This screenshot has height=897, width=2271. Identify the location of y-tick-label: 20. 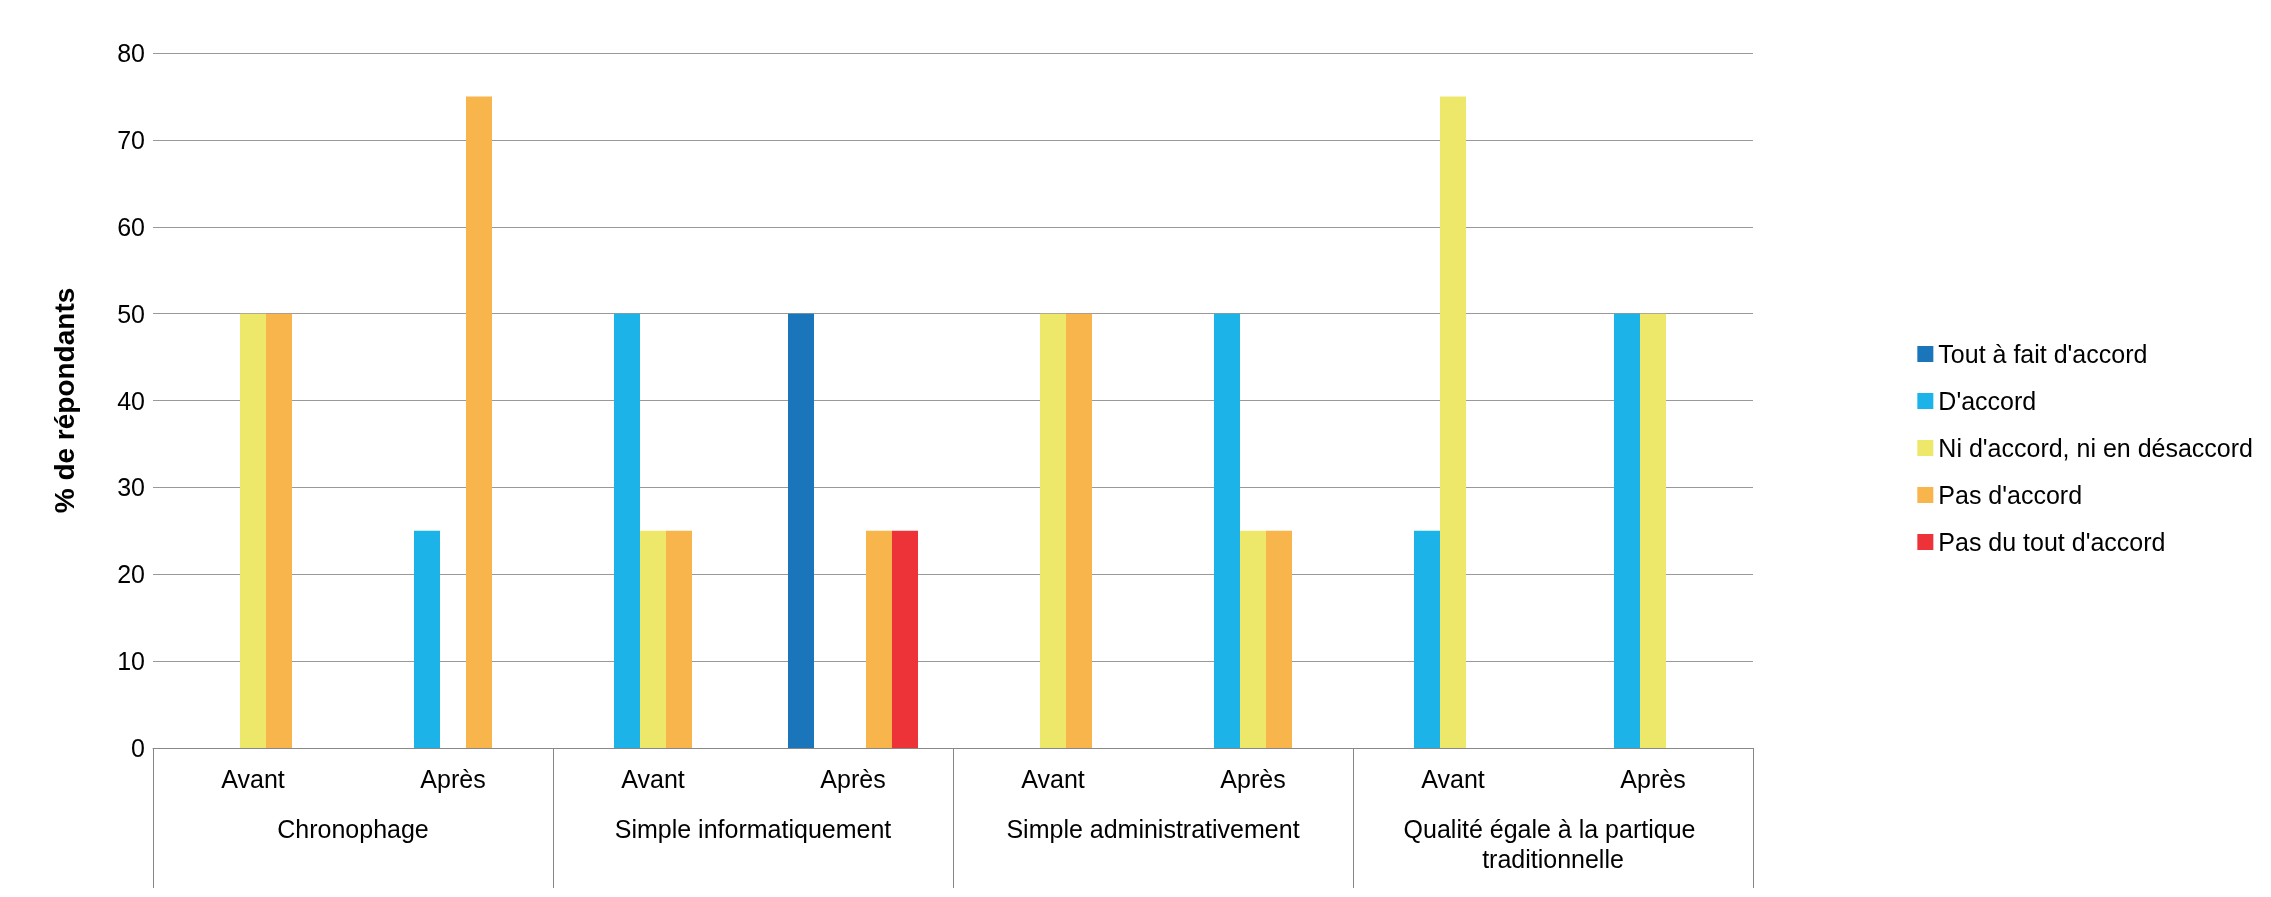
(131, 574).